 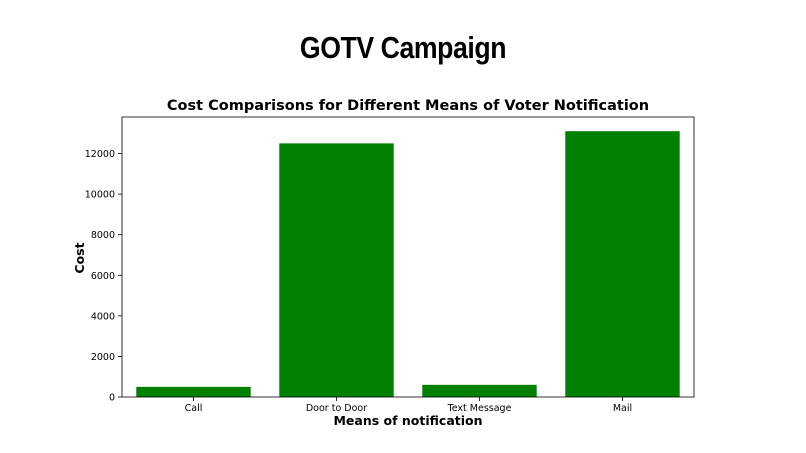 I want to click on y-tick-label: 0, so click(x=112, y=398).